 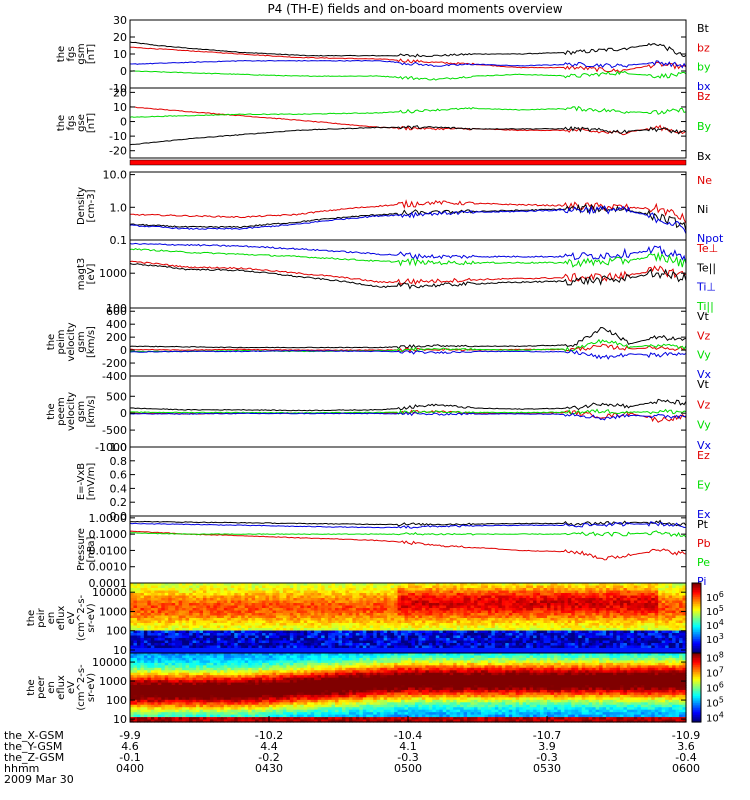 I want to click on y-axis-label: peim, so click(x=61, y=341).